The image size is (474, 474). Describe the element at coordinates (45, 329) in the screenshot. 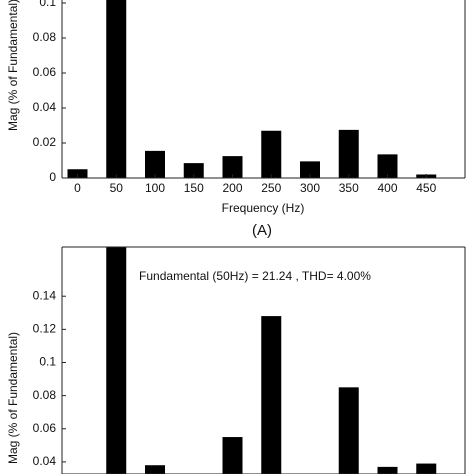

I see `y-tick-label: 0.12` at that location.